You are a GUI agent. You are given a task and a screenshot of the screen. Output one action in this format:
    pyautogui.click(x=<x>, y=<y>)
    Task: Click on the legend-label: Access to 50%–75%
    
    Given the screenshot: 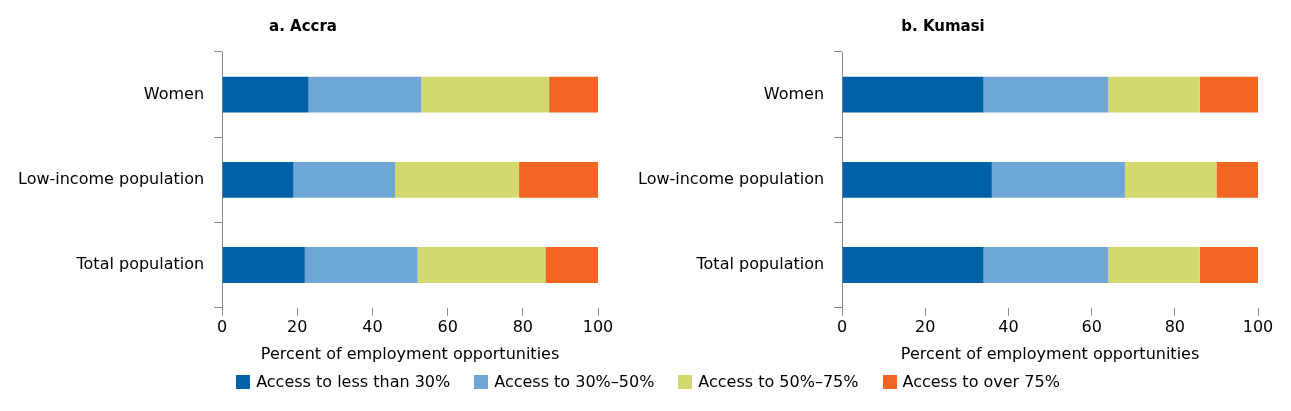 What is the action you would take?
    pyautogui.click(x=778, y=381)
    